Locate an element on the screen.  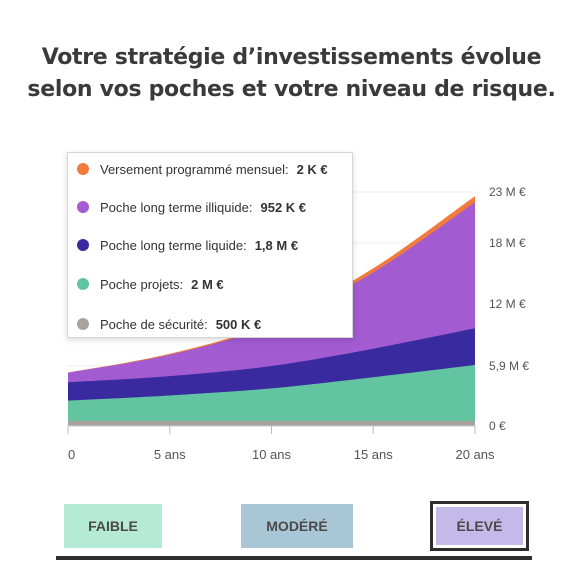
legend-item-long-terme-liquide: Poche long terme liquide: 1,8 M € is located at coordinates (187, 245).